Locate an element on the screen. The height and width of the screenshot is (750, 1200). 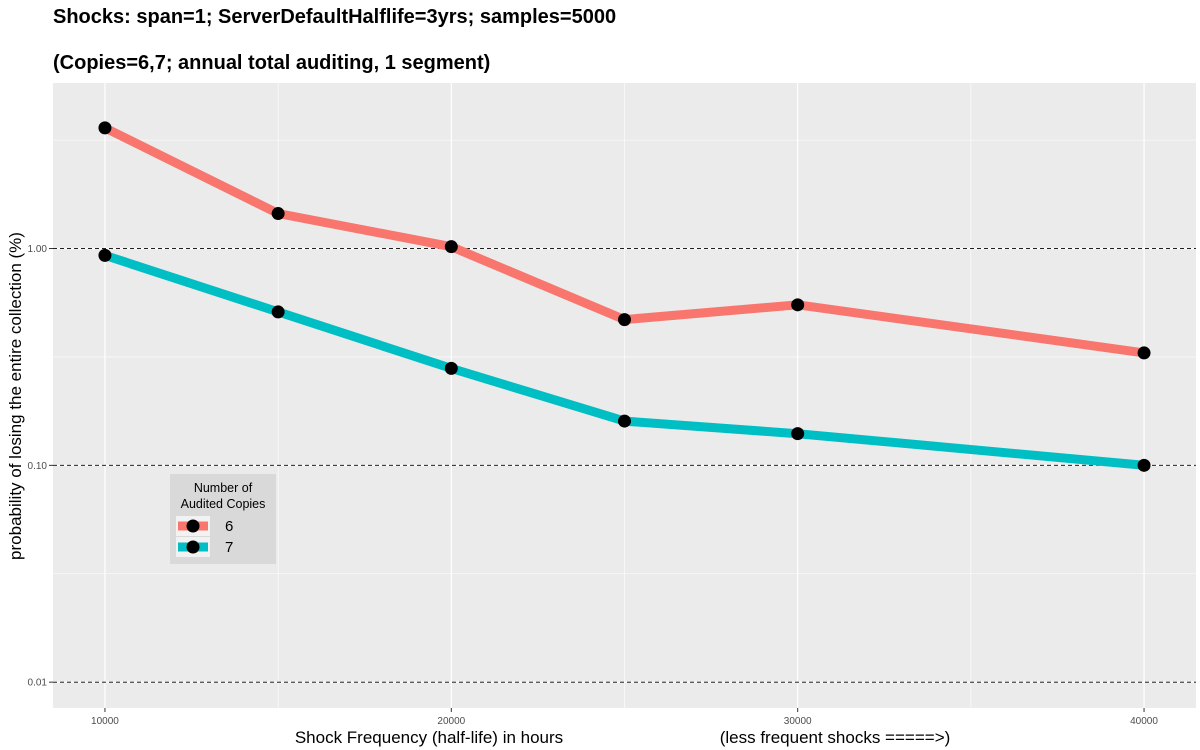
y-tick-label: 1.00 is located at coordinates (38, 249).